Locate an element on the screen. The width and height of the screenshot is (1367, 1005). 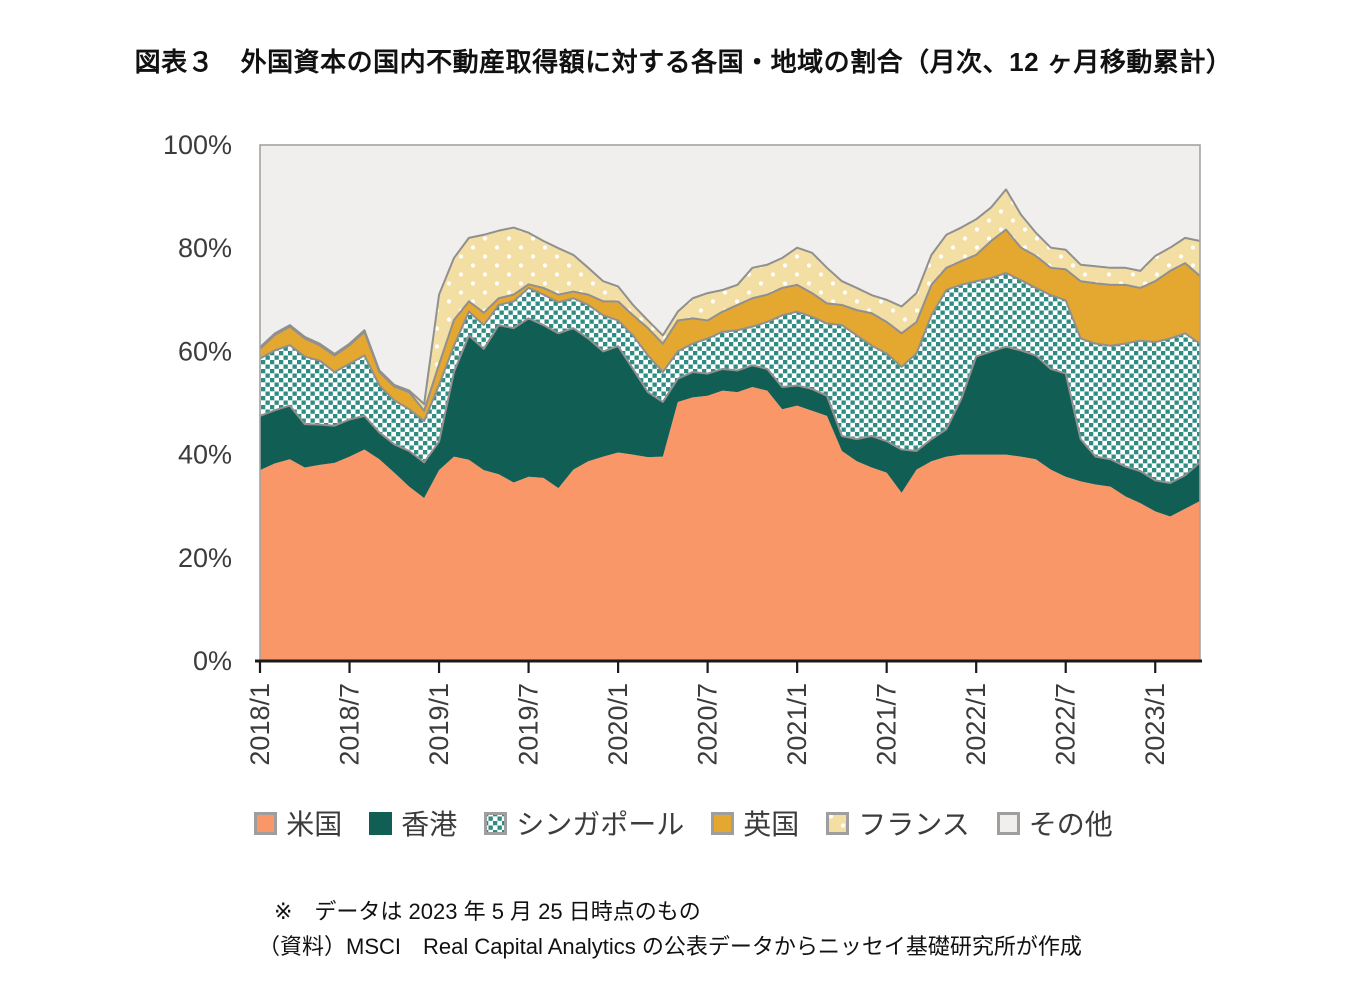
legend-label: シンガポール is located at coordinates (600, 824).